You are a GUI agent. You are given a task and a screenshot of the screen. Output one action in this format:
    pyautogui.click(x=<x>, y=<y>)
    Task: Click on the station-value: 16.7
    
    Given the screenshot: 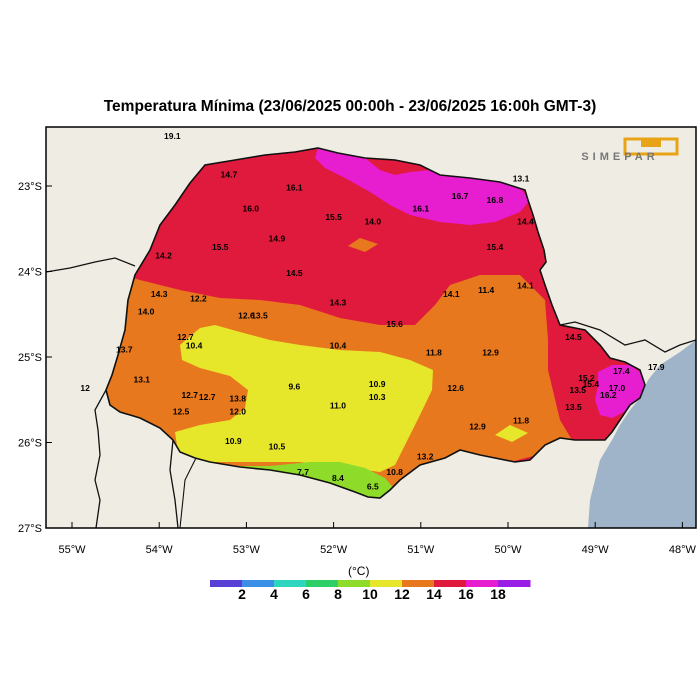 What is the action you would take?
    pyautogui.click(x=460, y=196)
    